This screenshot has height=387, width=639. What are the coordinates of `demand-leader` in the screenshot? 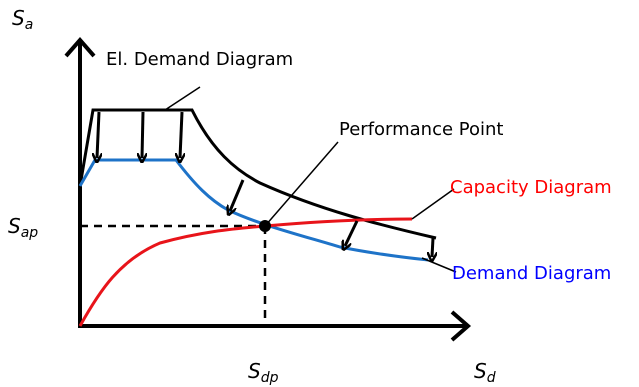 It's located at (439, 265).